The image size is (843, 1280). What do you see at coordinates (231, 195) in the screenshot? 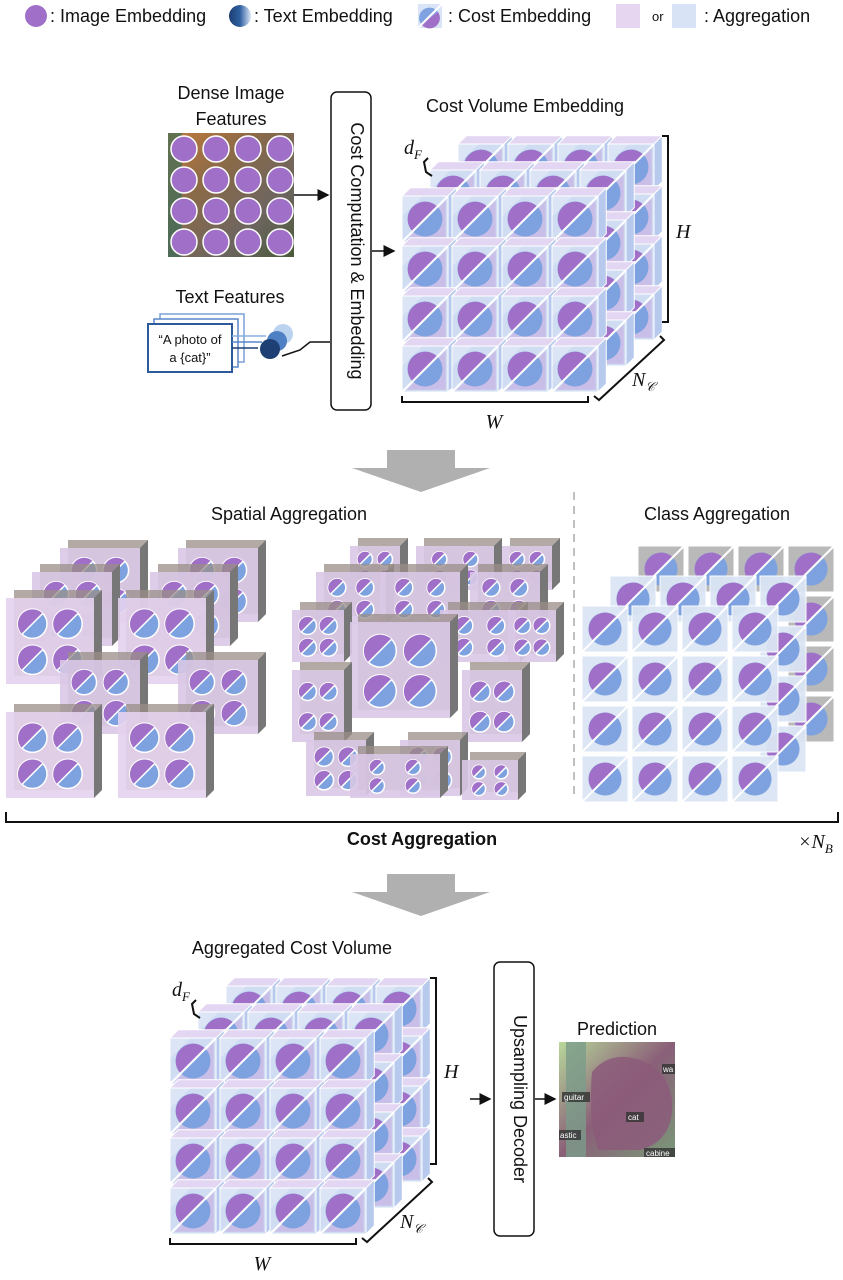
I see `dense-image-features` at bounding box center [231, 195].